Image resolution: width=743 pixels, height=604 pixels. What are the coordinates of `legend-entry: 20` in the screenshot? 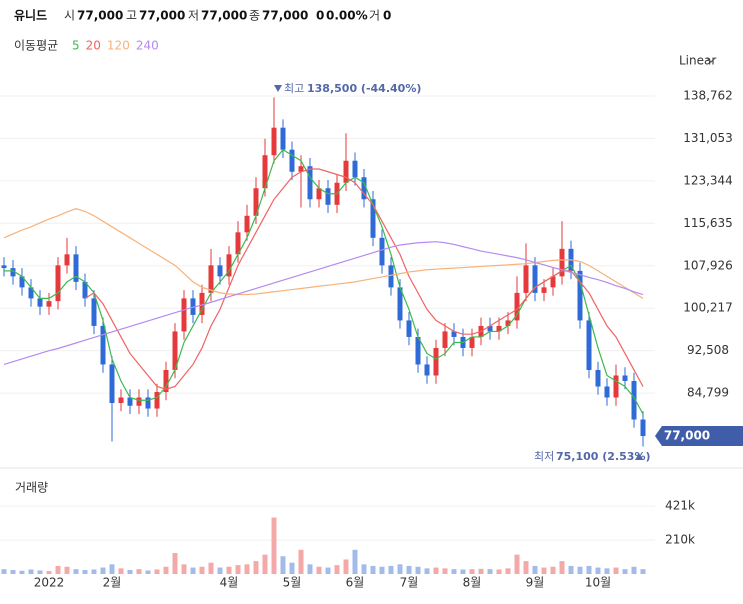 It's located at (93, 46).